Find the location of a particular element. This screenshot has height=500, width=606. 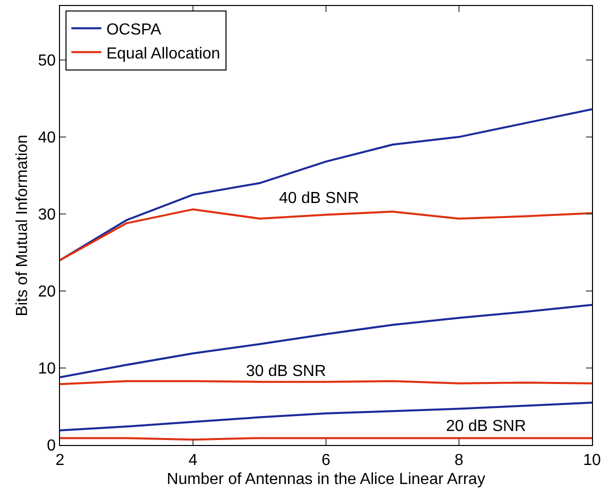

y-tick-label: 50 is located at coordinates (47, 61).